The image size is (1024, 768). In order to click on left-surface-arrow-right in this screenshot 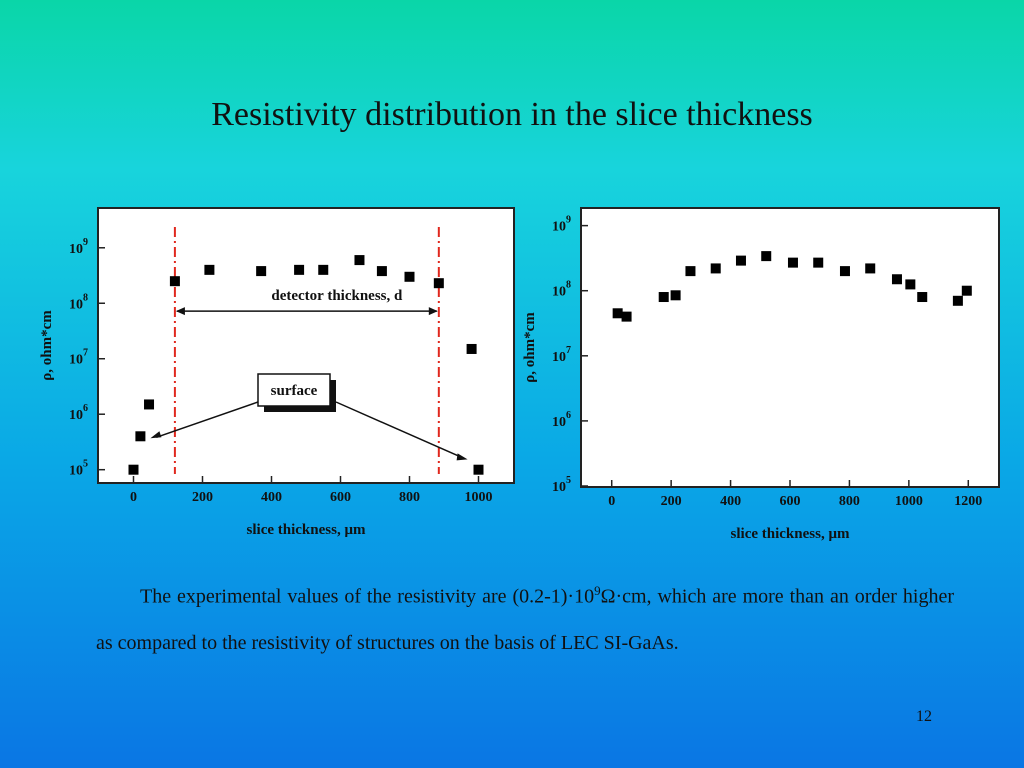, I will do `click(398, 430)`.